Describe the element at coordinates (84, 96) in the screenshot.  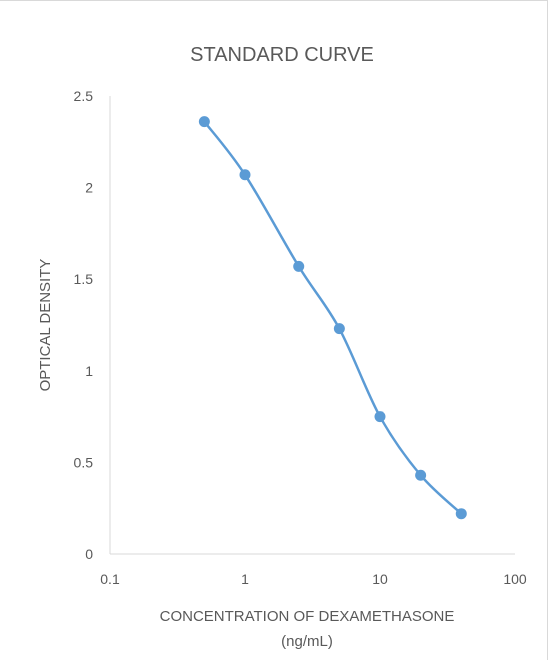
I see `y-tick-label: 2.5` at that location.